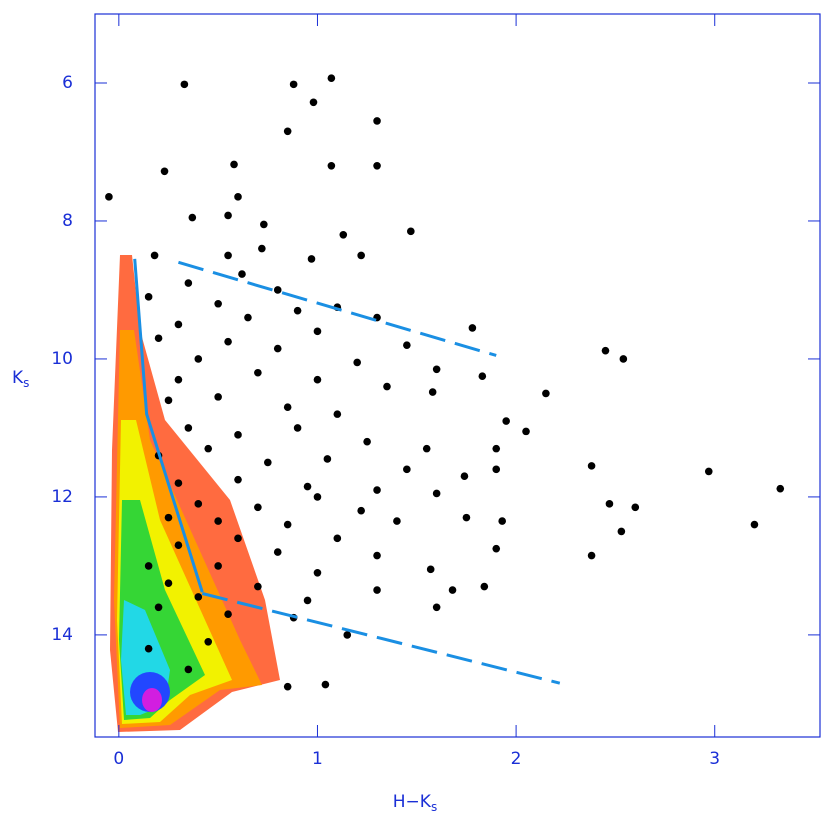 The width and height of the screenshot is (830, 829). I want to click on x-tick-label: 1, so click(317, 759).